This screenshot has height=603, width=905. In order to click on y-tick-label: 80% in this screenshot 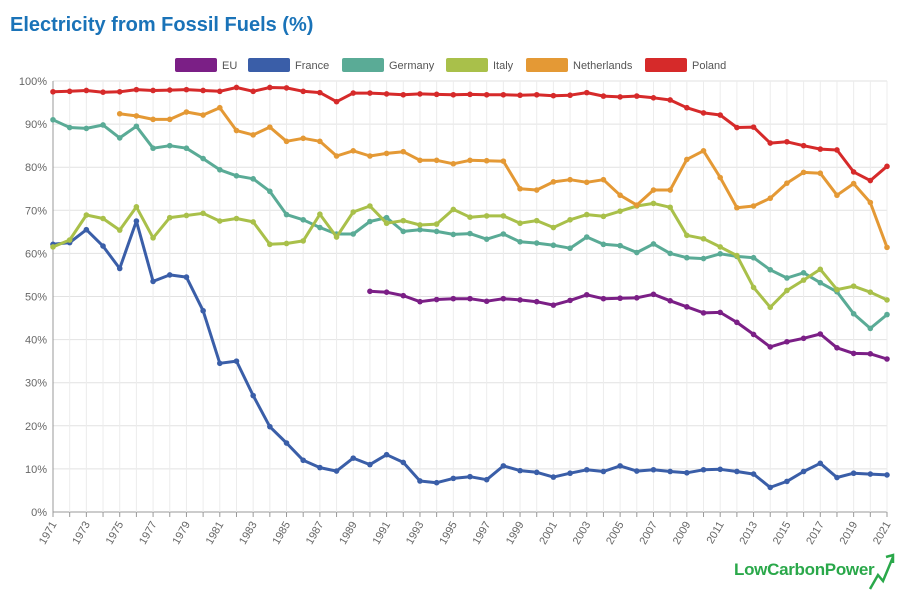, I will do `click(36, 168)`.